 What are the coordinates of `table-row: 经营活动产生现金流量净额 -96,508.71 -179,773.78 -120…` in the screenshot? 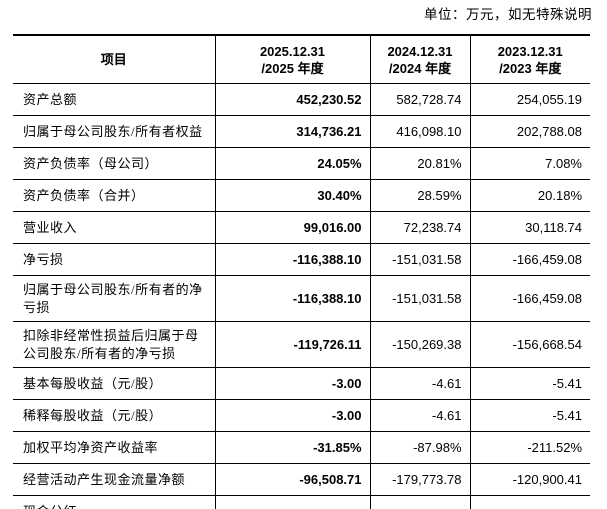 It's located at (301, 479).